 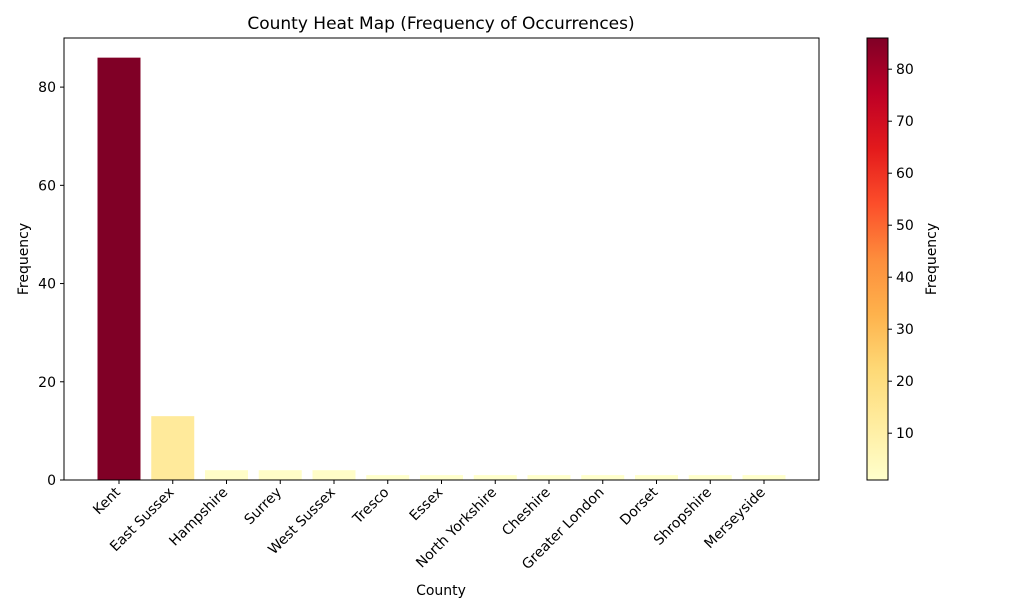 What do you see at coordinates (877, 259) in the screenshot?
I see `colorbar-gradient` at bounding box center [877, 259].